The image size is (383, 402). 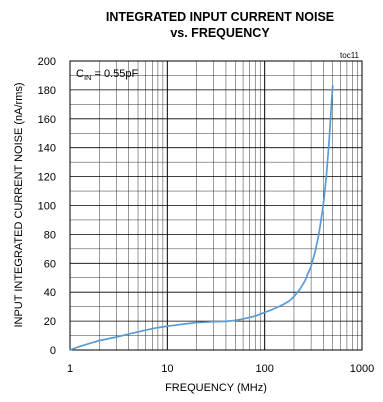 I want to click on annotation-subscript: IN, so click(x=88, y=77).